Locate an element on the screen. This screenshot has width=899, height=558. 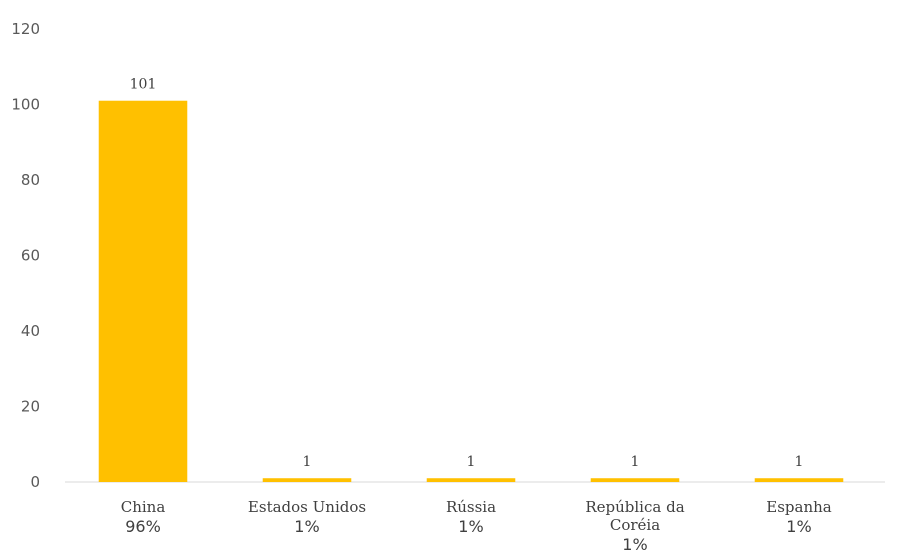
y-tick-label: 40 is located at coordinates (30, 331).